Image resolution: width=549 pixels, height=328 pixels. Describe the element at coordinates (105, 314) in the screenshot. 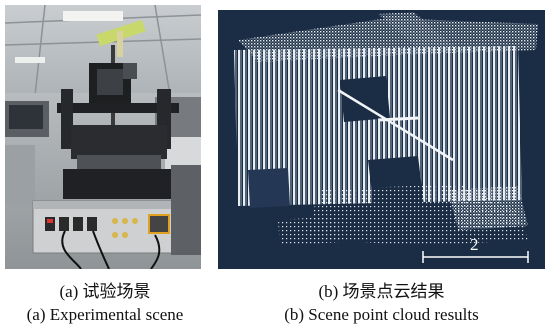

I see `caption-a-english: (a) Experimental scene` at that location.